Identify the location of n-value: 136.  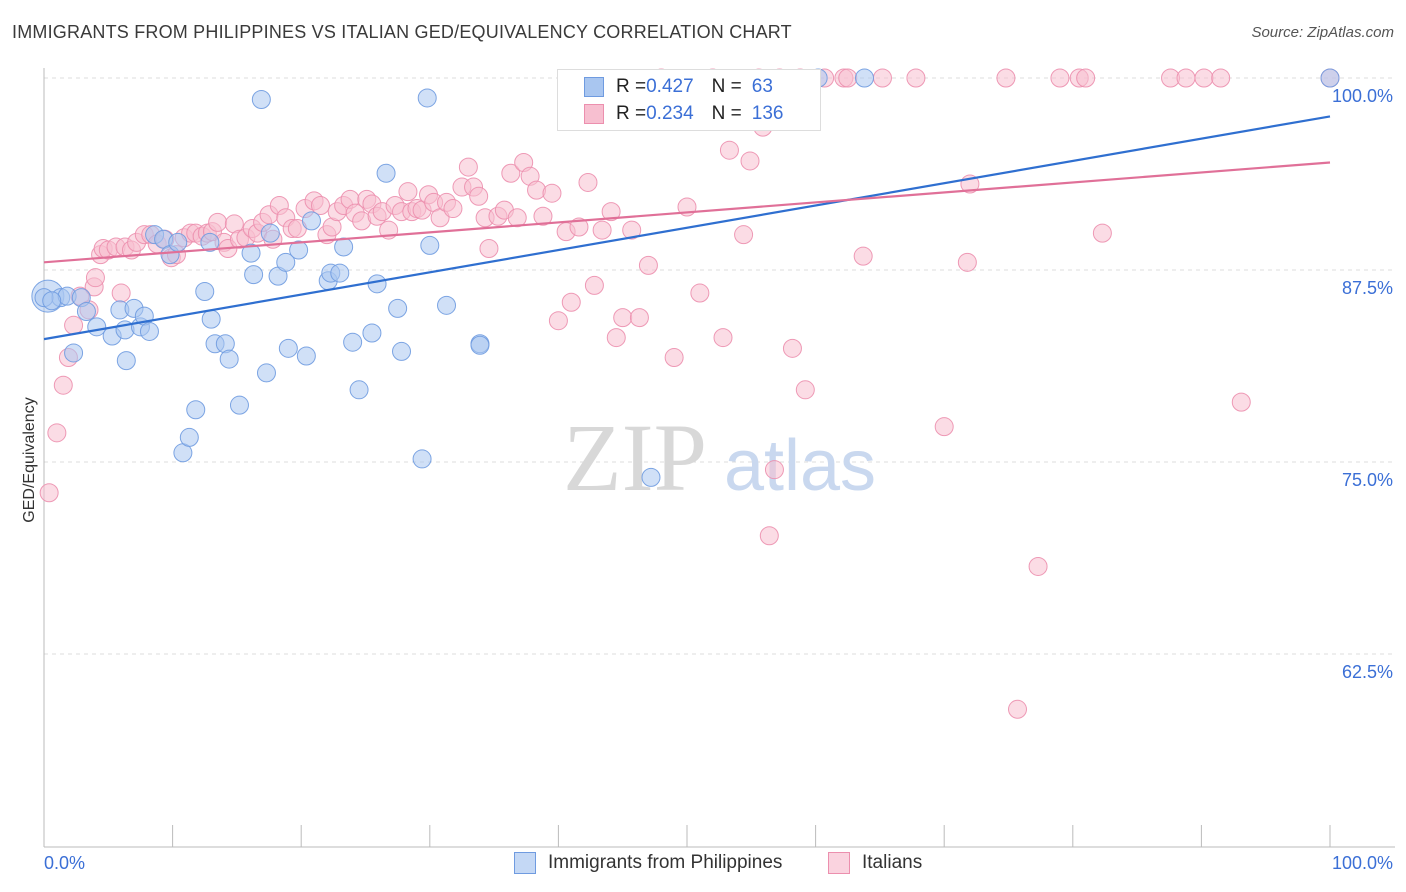
(767, 113).